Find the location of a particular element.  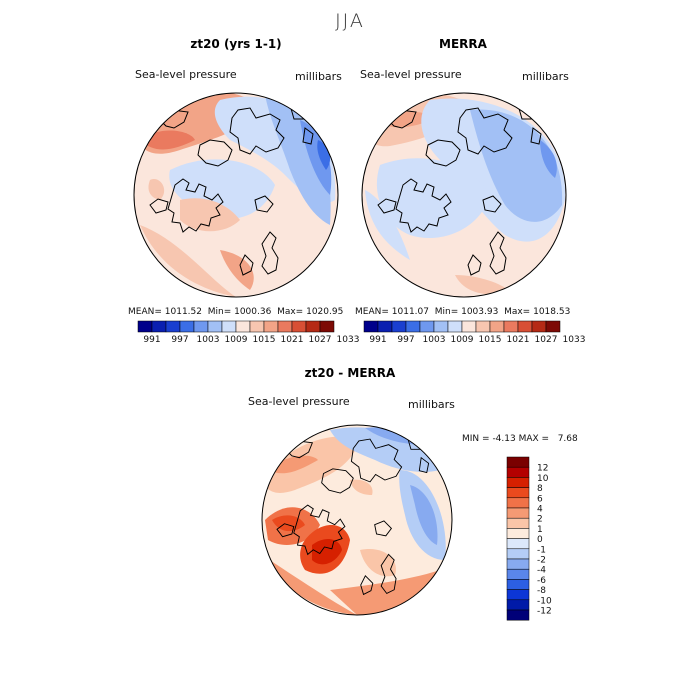

colorbar-tick-label: 6 is located at coordinates (540, 499).